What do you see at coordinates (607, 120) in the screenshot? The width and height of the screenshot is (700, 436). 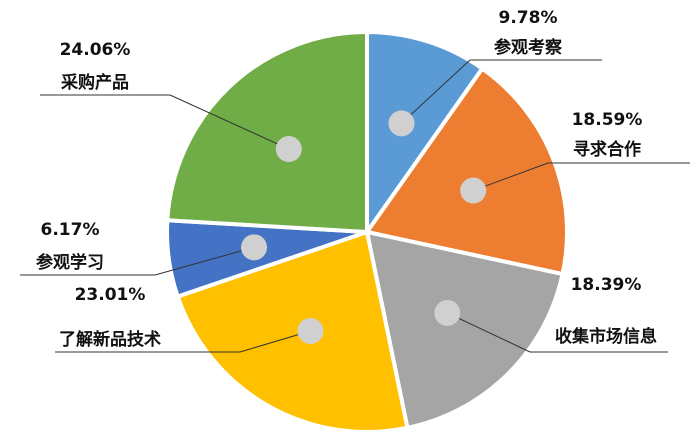 I see `value-label: 18.59%` at bounding box center [607, 120].